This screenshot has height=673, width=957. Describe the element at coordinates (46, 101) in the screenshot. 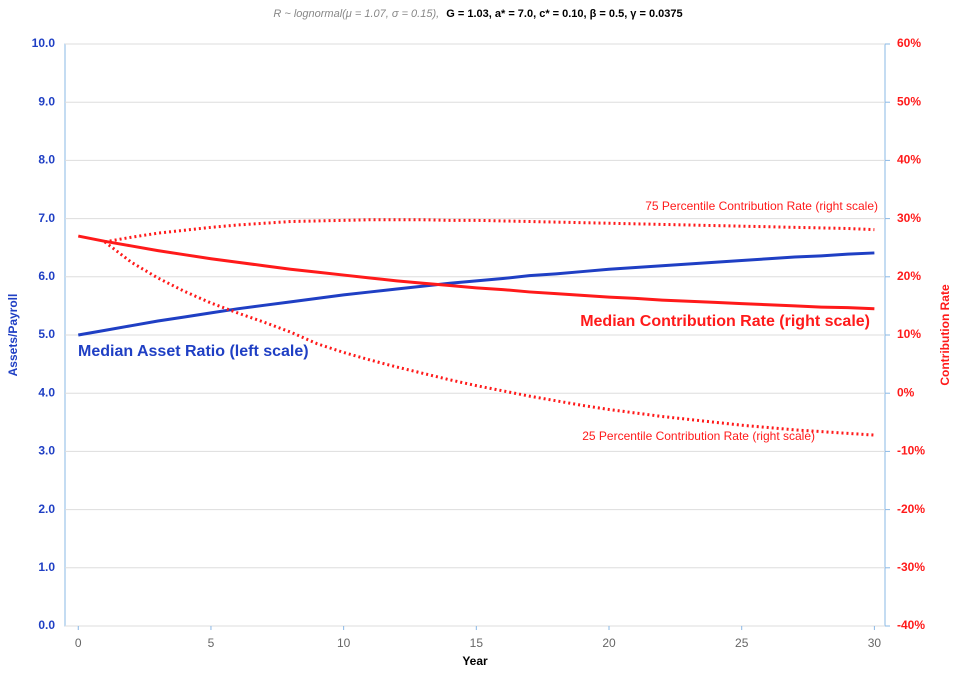

I see `y-tick-label: 9.0` at that location.